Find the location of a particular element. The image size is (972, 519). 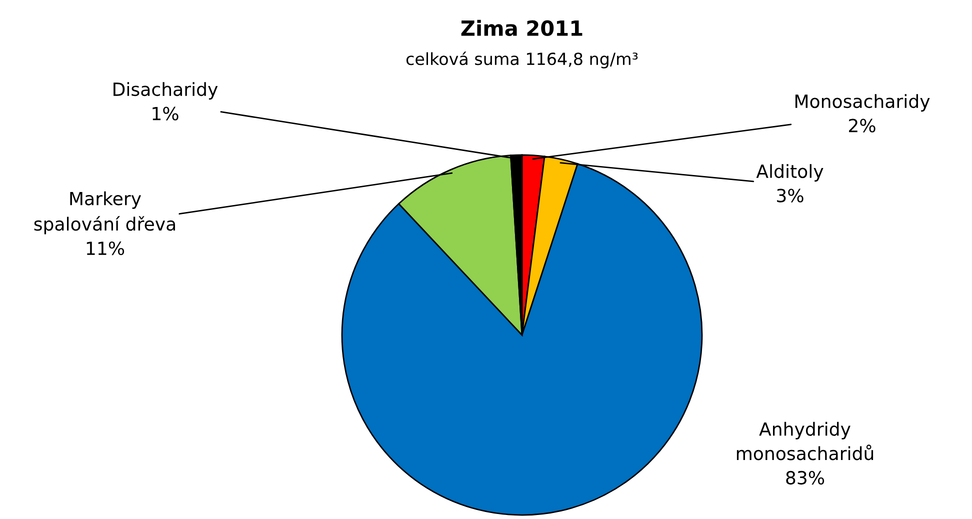

data-label: 11% is located at coordinates (105, 248).